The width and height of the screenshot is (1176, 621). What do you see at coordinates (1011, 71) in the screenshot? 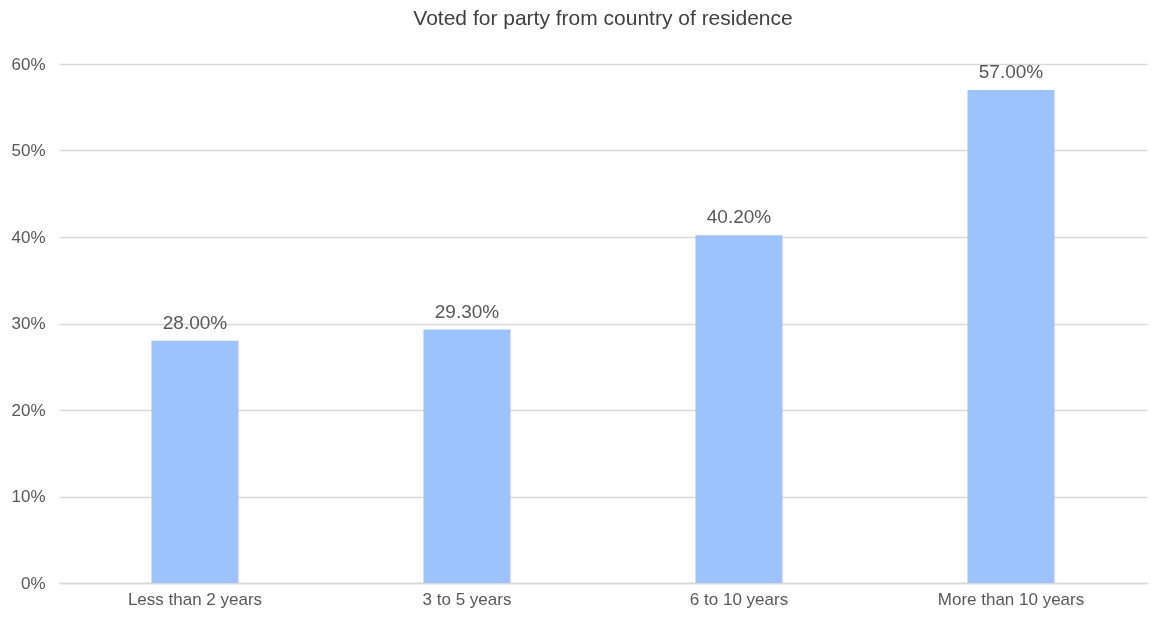
I see `data-label: 57.00%` at bounding box center [1011, 71].